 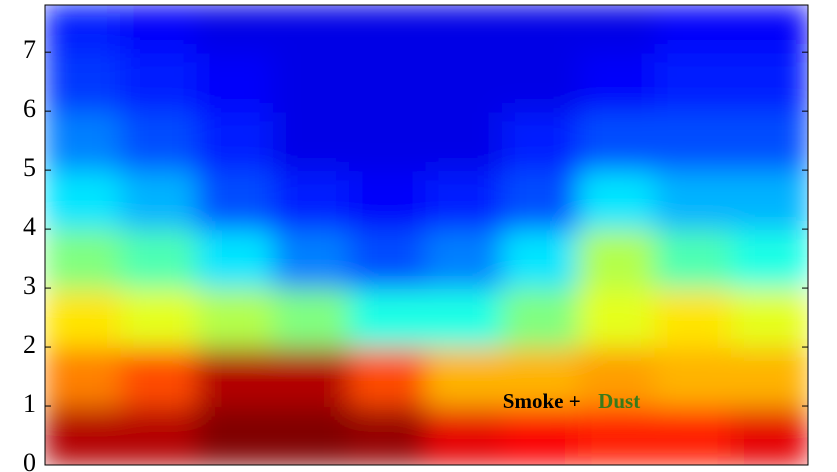 What do you see at coordinates (542, 401) in the screenshot?
I see `annotation: Smoke +` at bounding box center [542, 401].